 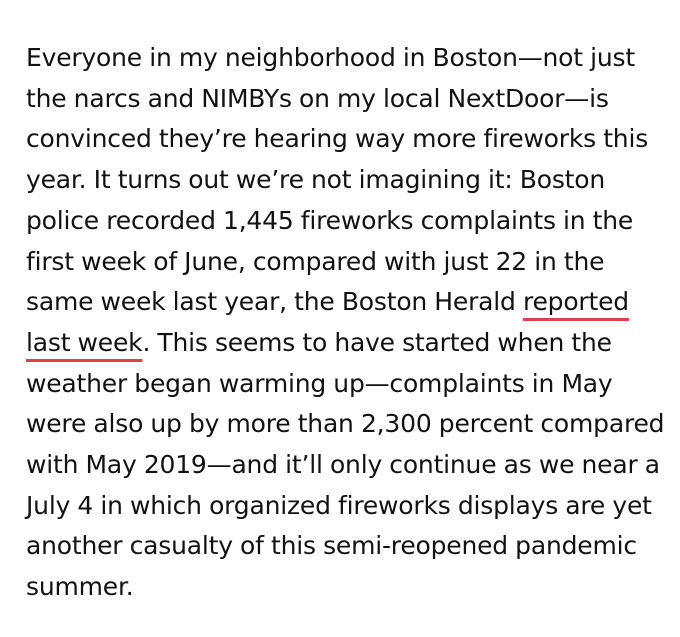 What do you see at coordinates (377, 342) in the screenshot?
I see `paragraph-text: . This seems to have started when the` at bounding box center [377, 342].